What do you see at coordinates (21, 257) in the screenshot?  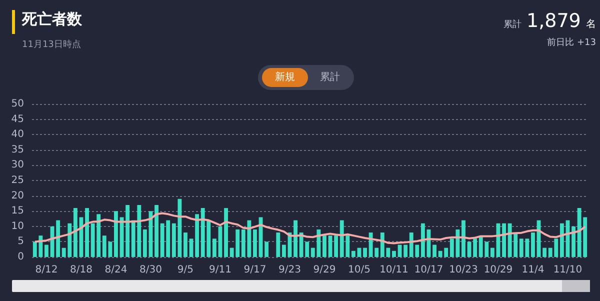 I see `y-tick-label: 0` at bounding box center [21, 257].